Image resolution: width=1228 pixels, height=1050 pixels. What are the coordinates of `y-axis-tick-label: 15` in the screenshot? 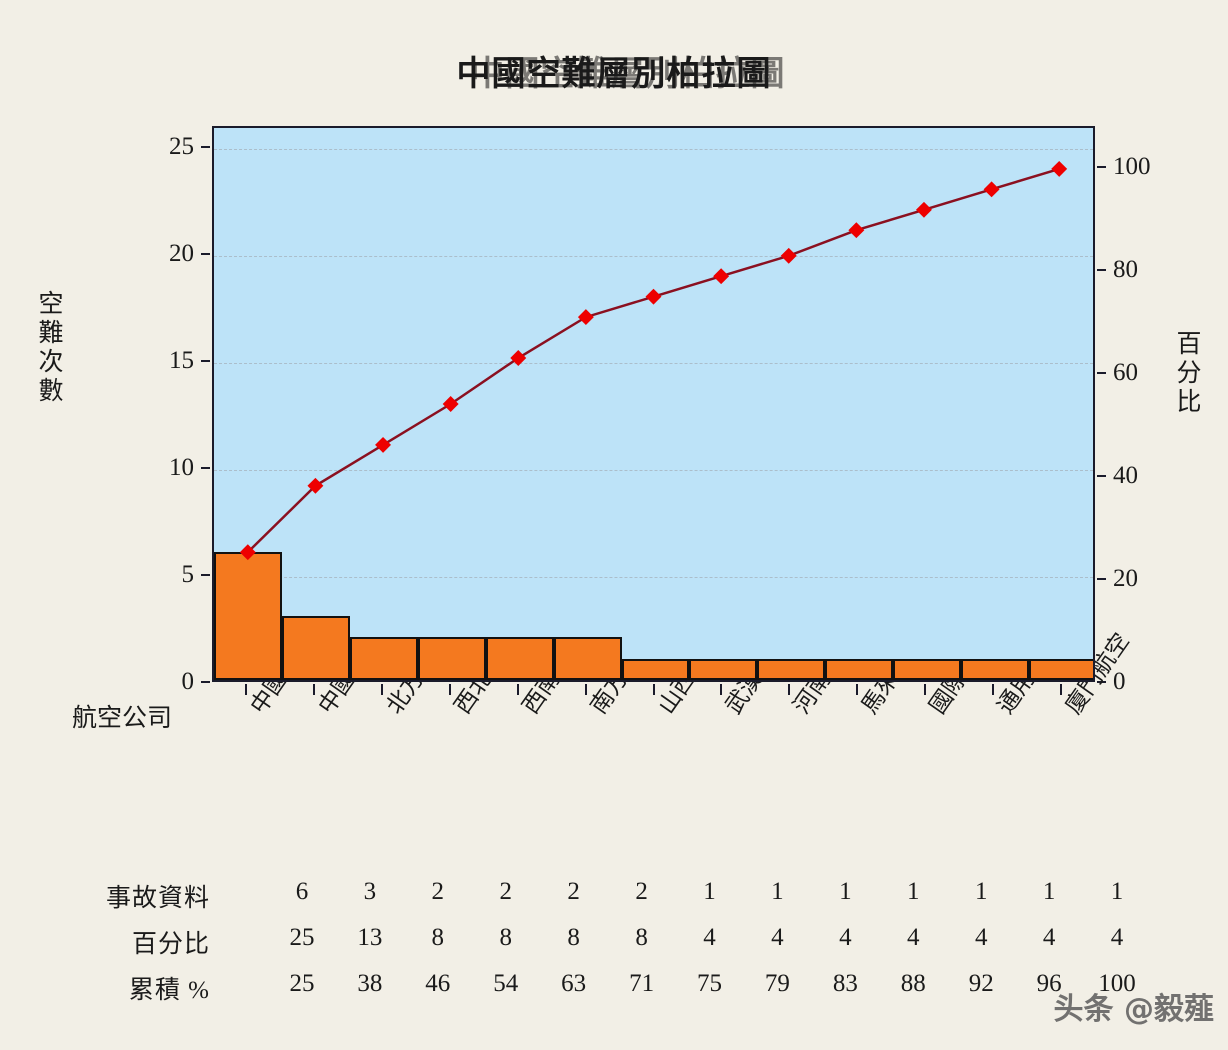 It's located at (181, 361).